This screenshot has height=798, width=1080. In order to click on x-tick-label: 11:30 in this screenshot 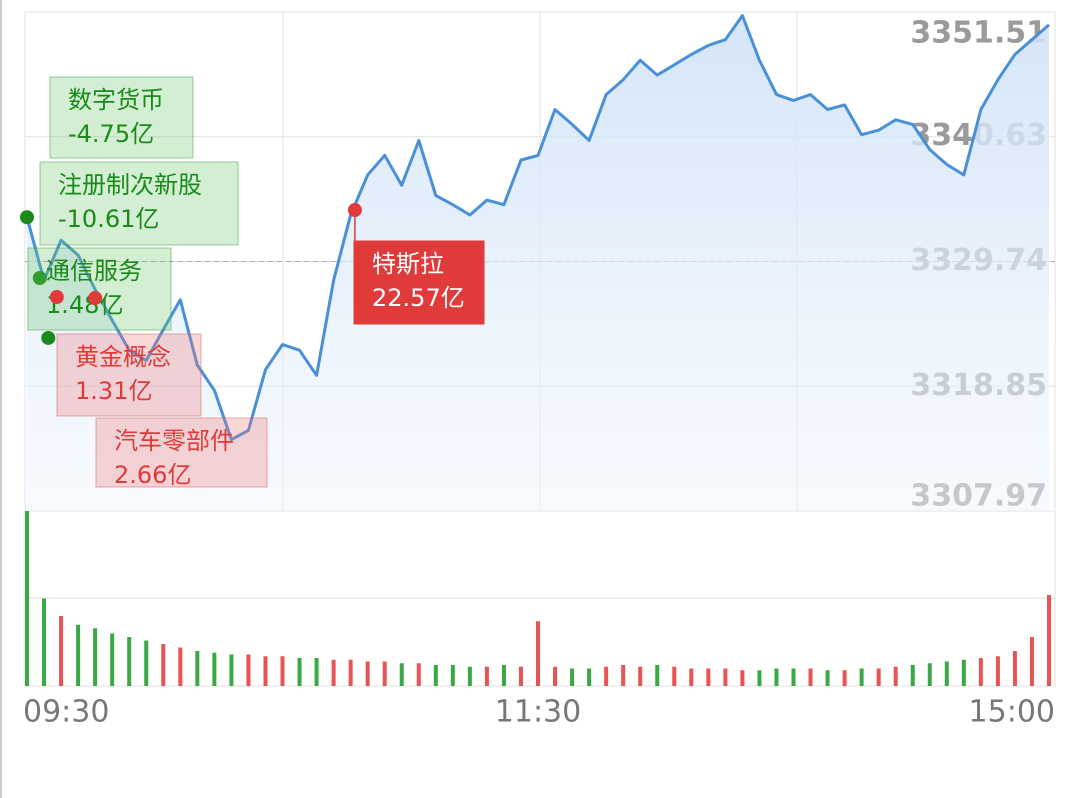, I will do `click(538, 712)`.